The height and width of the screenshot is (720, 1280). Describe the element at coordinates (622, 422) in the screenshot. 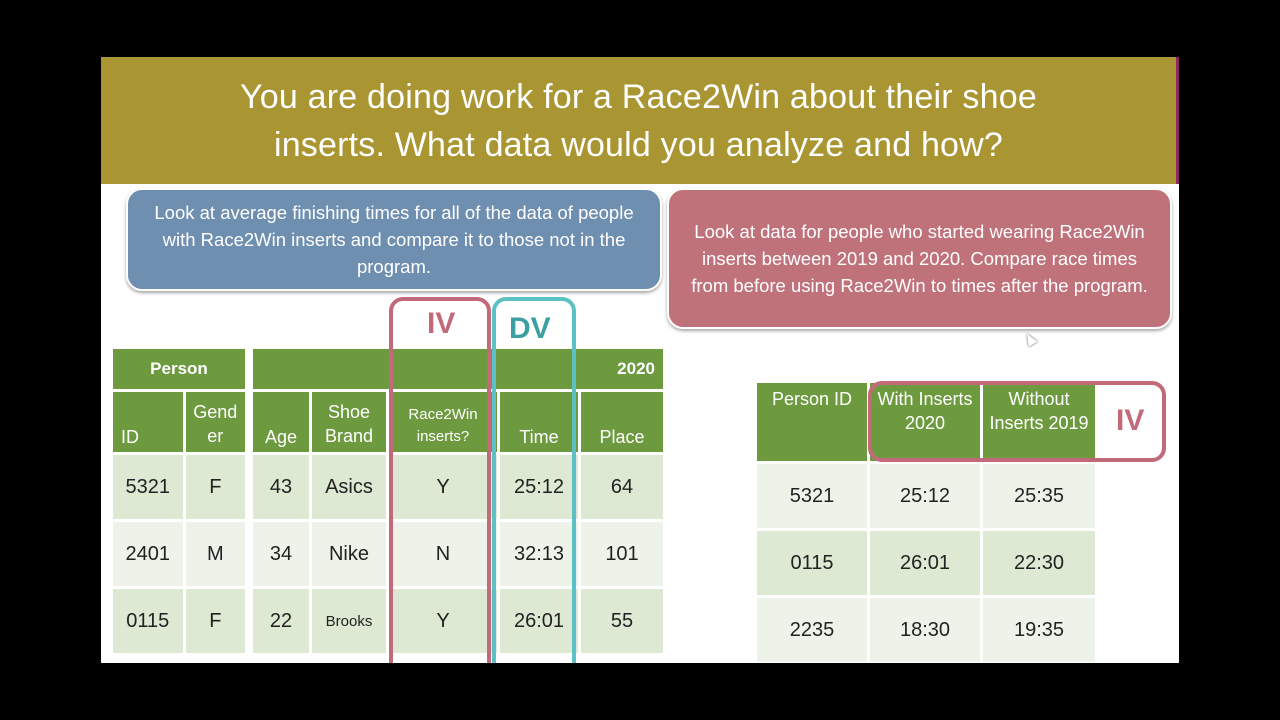

I see `header-place: Place` at that location.